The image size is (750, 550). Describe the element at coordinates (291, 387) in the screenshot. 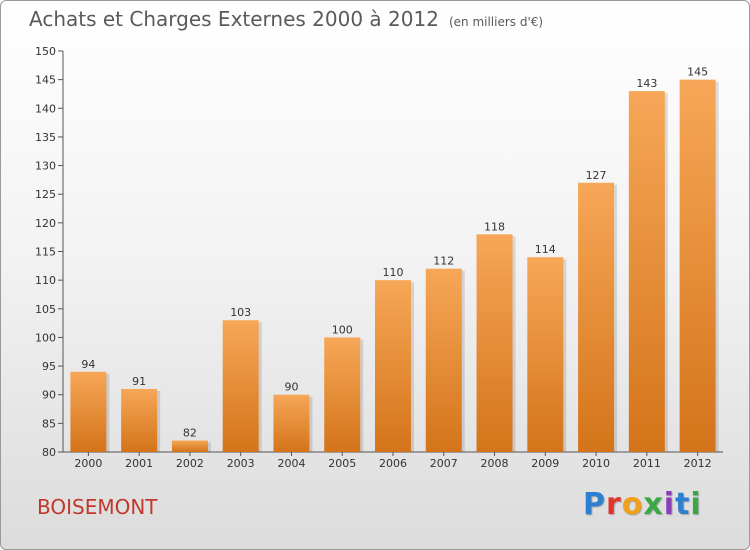

I see `data-label: 90` at that location.